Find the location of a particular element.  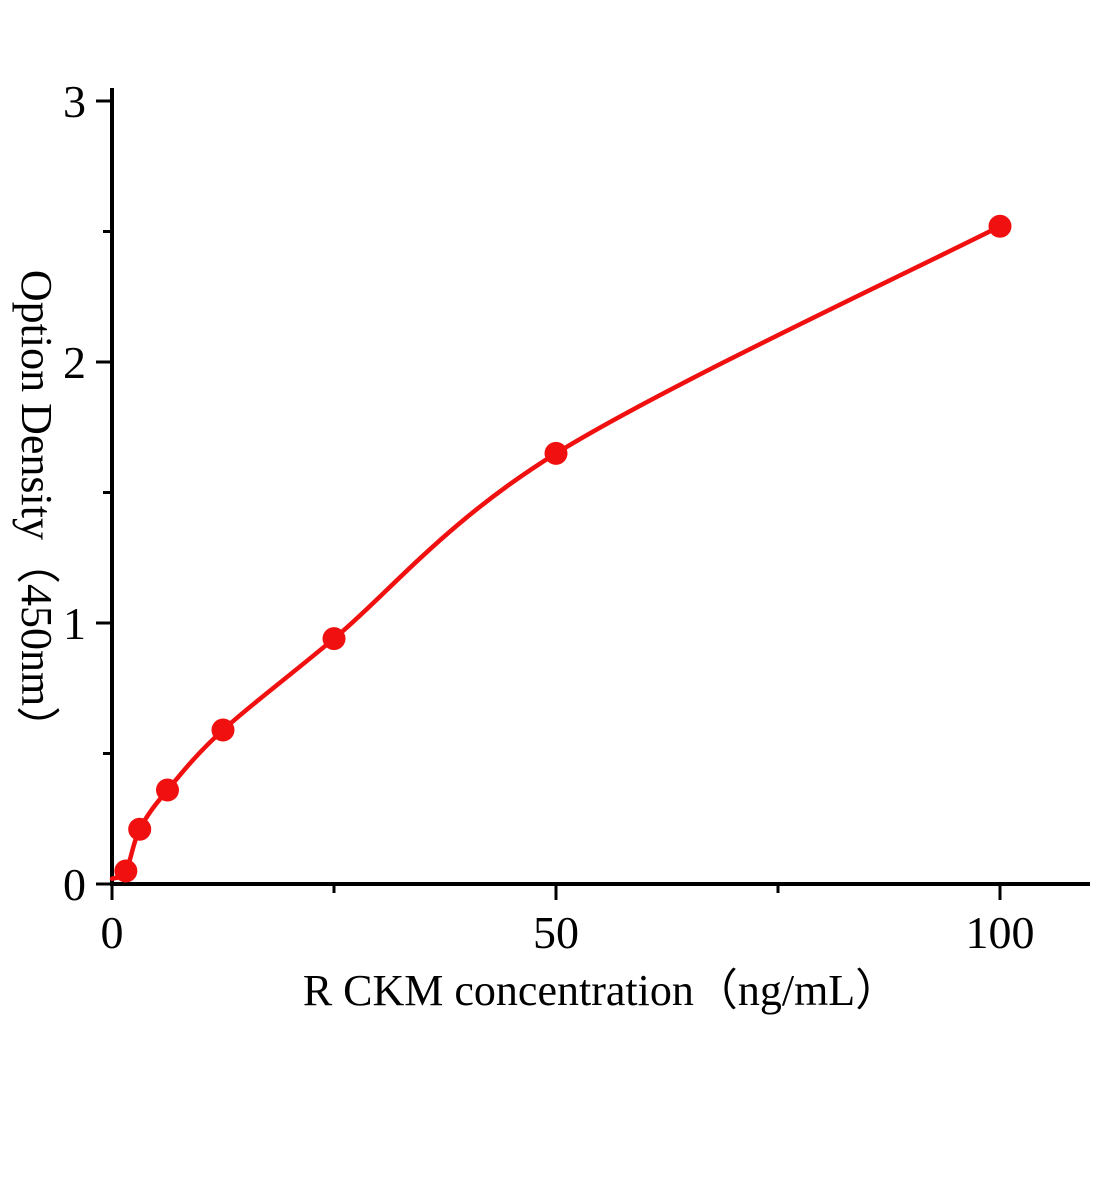

y-tick-label: 0 is located at coordinates (74, 884).